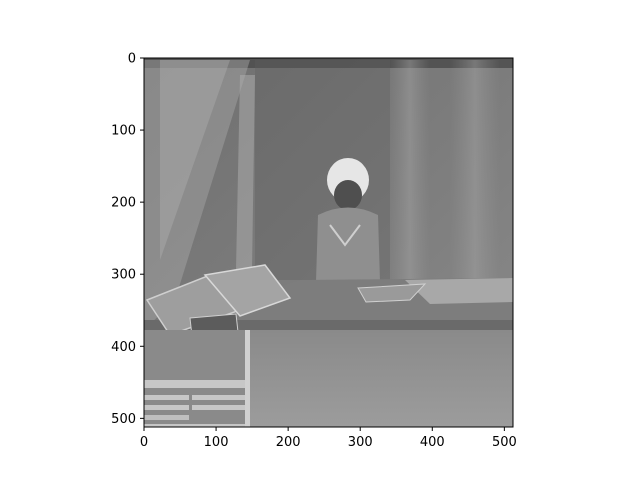 Image resolution: width=640 pixels, height=480 pixels. Describe the element at coordinates (432, 442) in the screenshot. I see `x-tick-label: 400` at that location.